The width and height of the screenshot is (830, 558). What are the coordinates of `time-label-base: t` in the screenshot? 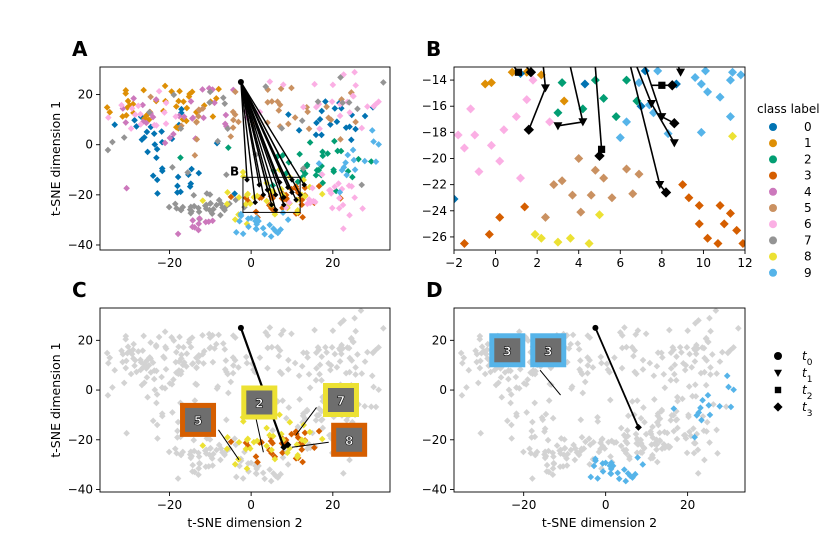 It's located at (805, 356).